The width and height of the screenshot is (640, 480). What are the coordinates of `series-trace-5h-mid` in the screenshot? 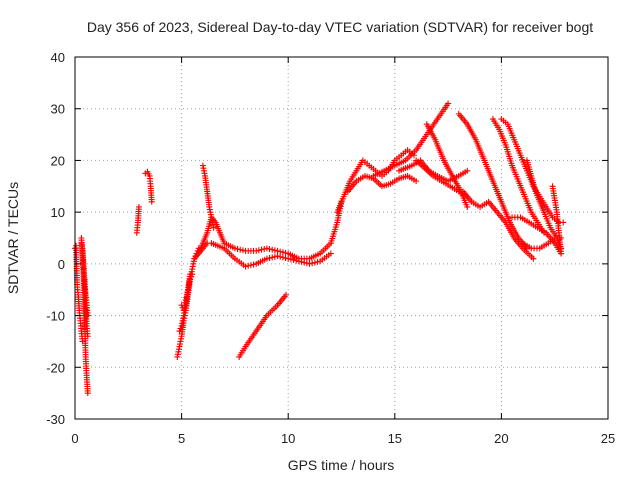 It's located at (186, 292).